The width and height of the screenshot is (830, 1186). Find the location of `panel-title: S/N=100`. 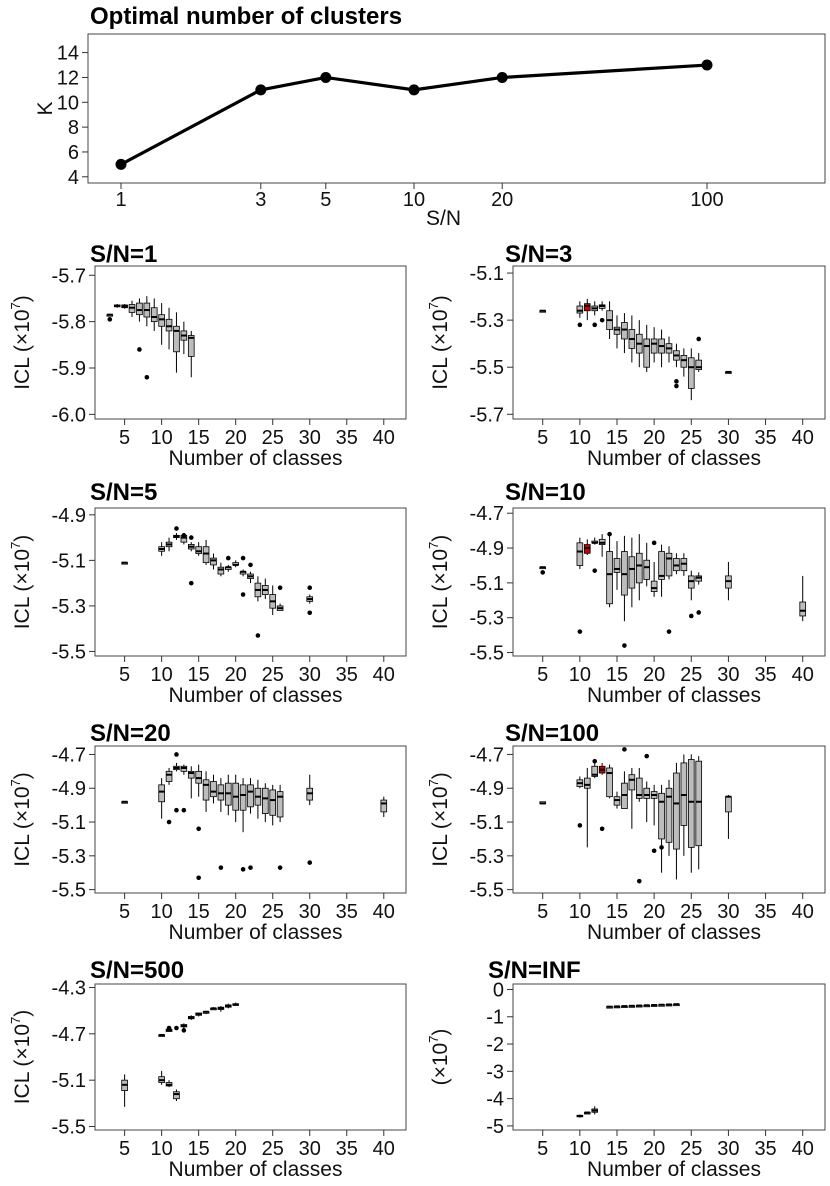

panel-title: S/N=100 is located at coordinates (552, 733).